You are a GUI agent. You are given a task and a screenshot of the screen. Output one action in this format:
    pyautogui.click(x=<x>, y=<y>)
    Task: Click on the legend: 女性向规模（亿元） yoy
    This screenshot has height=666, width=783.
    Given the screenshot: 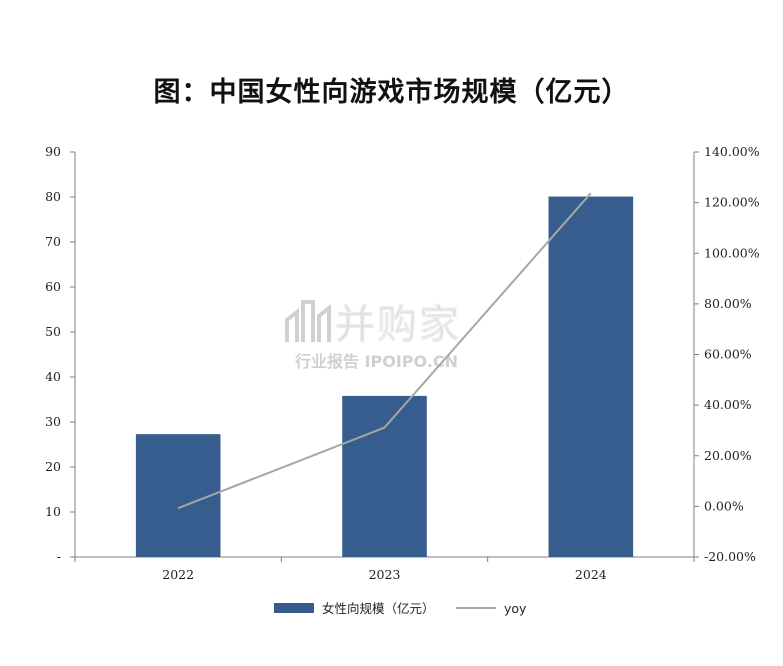 What is the action you would take?
    pyautogui.click(x=400, y=608)
    